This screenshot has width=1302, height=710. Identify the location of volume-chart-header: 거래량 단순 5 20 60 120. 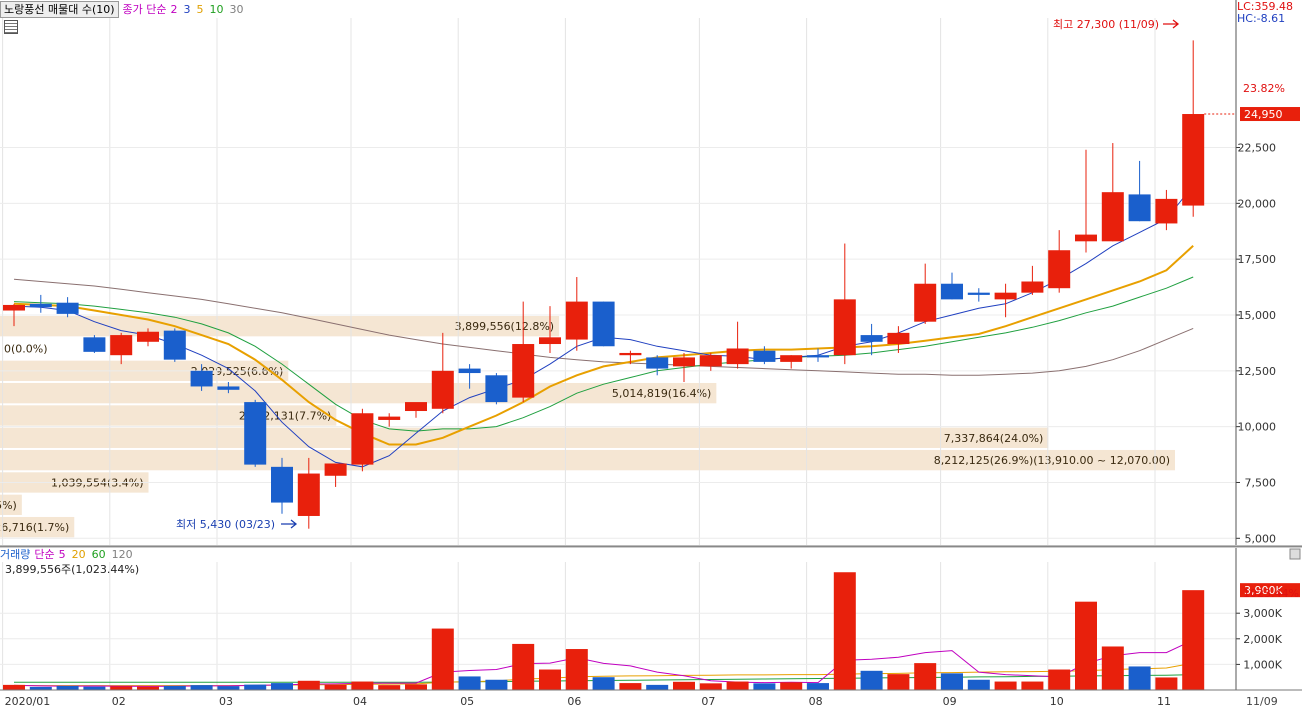
(66, 554).